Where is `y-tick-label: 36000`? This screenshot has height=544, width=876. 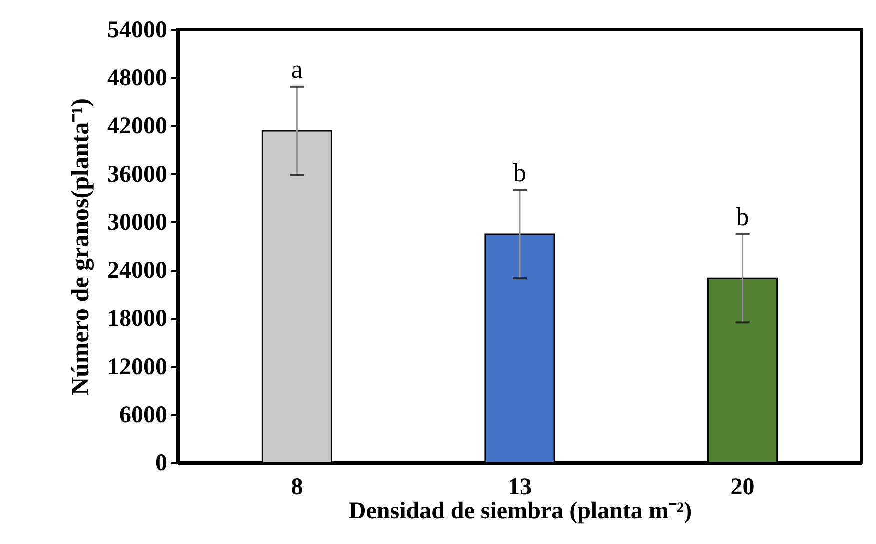
y-tick-label: 36000 is located at coordinates (138, 175).